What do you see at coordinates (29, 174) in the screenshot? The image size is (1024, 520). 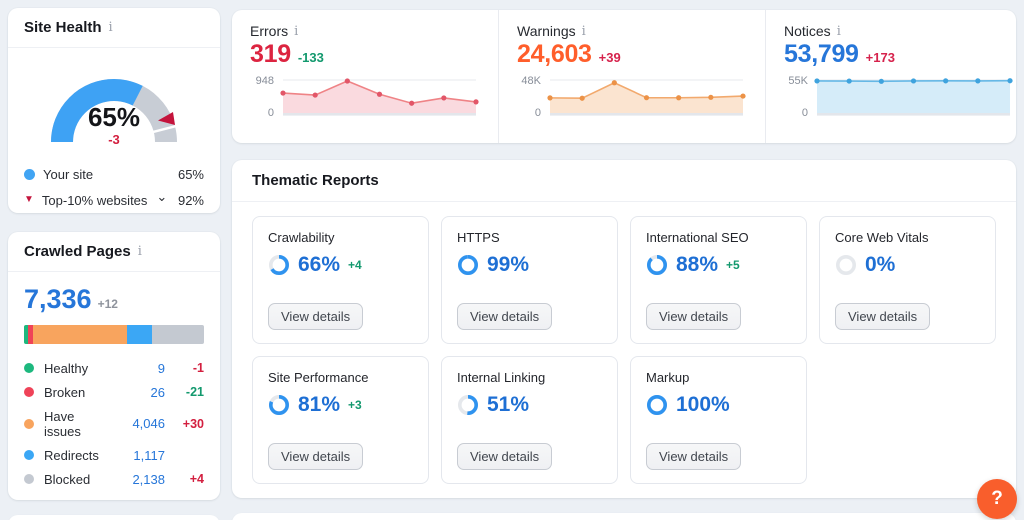 I see `your-site-dot-icon` at bounding box center [29, 174].